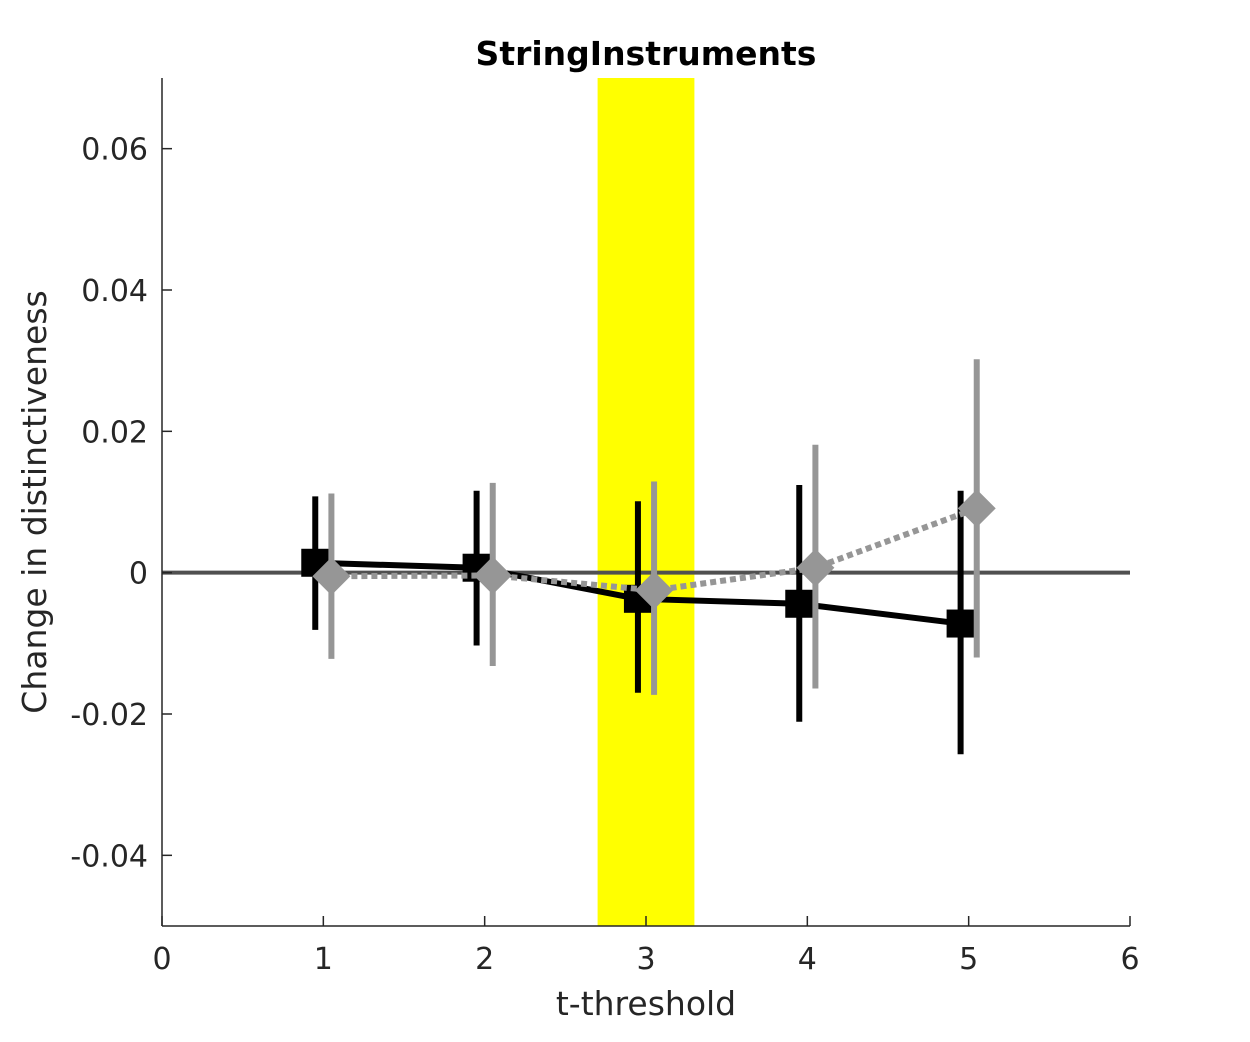 The image size is (1250, 1042). What do you see at coordinates (968, 959) in the screenshot?
I see `x-tick-label: 5` at bounding box center [968, 959].